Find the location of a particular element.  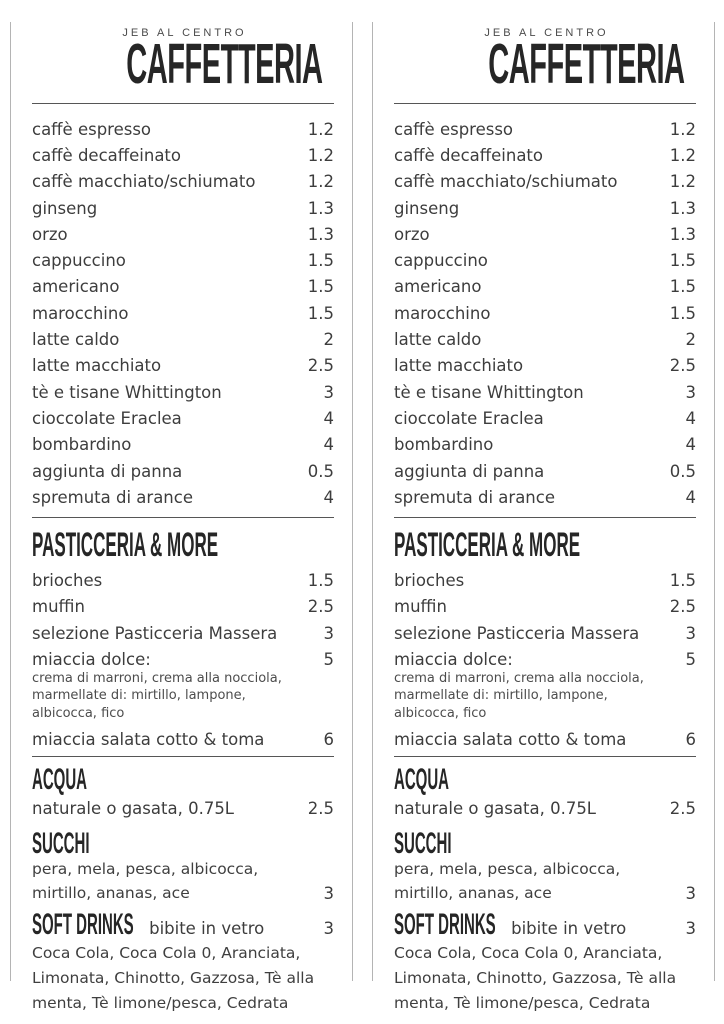

succhi-description-line1: pera, mela, pesca, albicocca, is located at coordinates (507, 869).